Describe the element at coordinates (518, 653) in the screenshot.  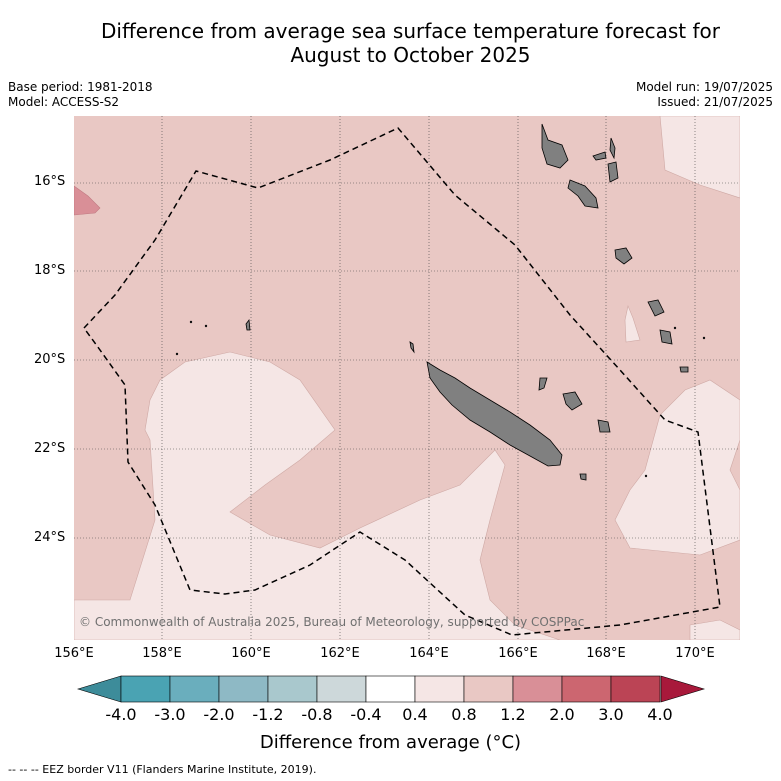
I see `x-tick-label: 166°E` at that location.